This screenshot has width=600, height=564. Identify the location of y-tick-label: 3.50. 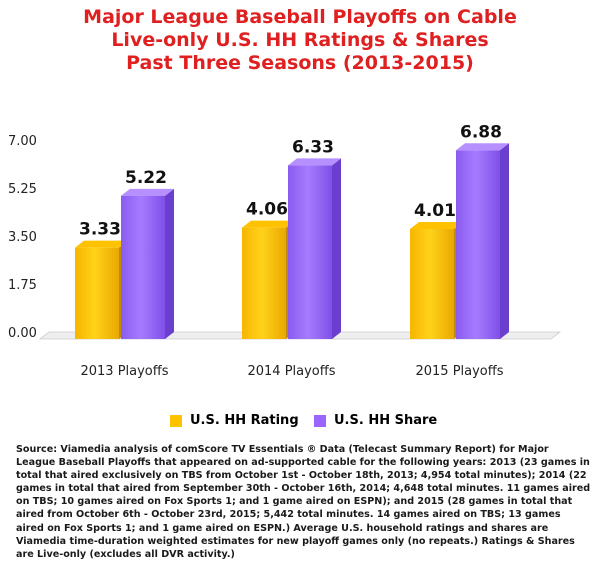
(22, 237).